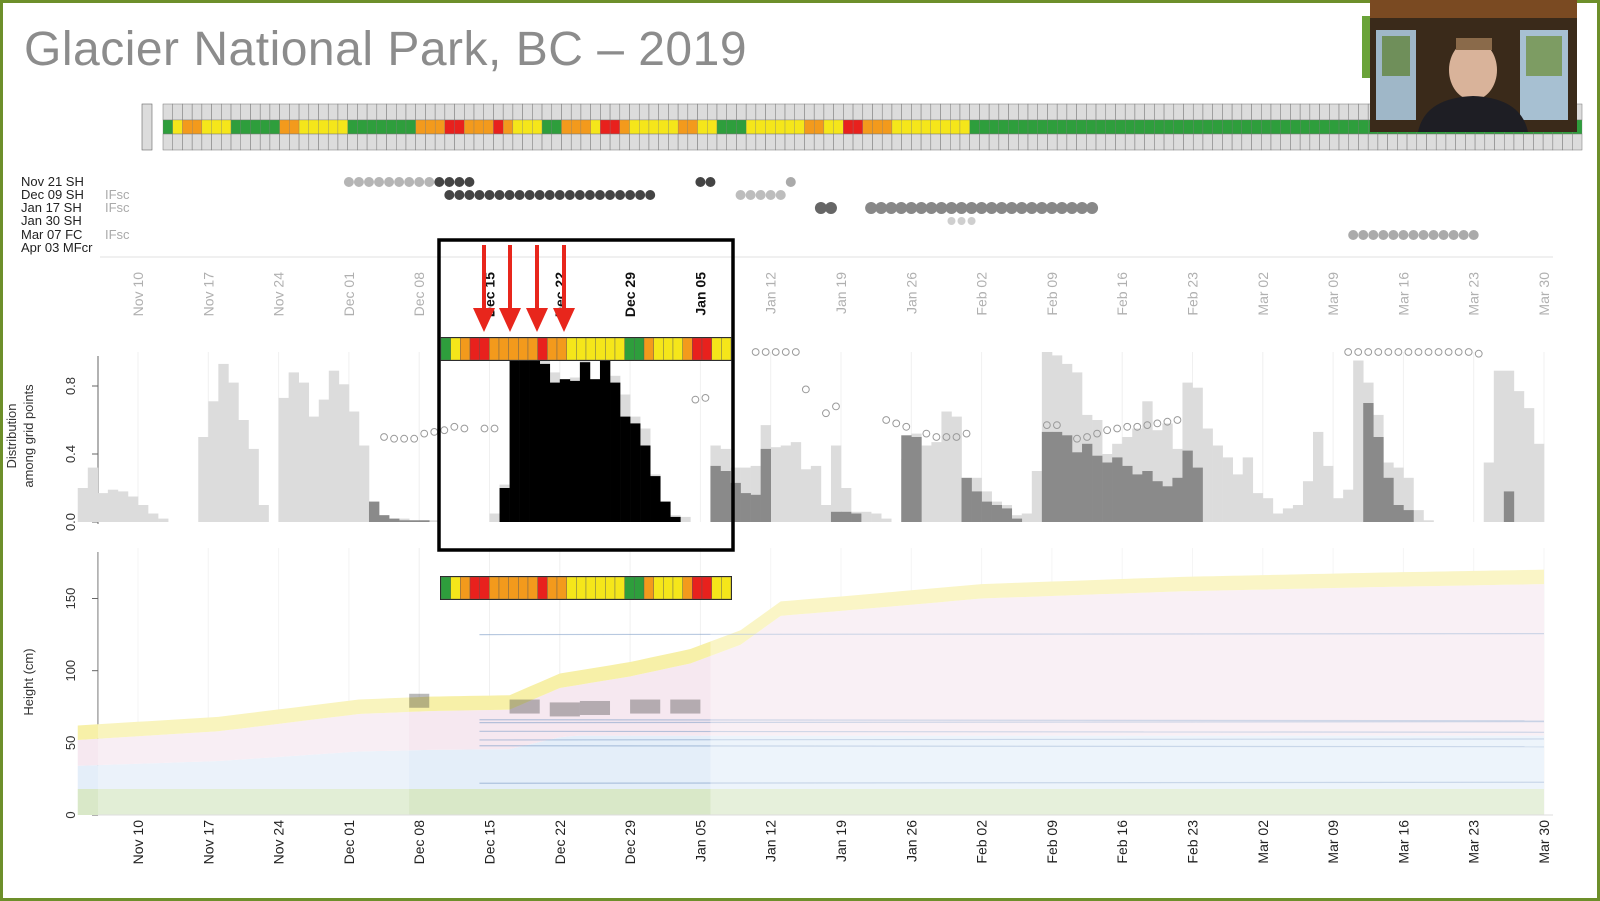  What do you see at coordinates (51, 220) in the screenshot?
I see `problem-label: Jan 30 SH` at bounding box center [51, 220].